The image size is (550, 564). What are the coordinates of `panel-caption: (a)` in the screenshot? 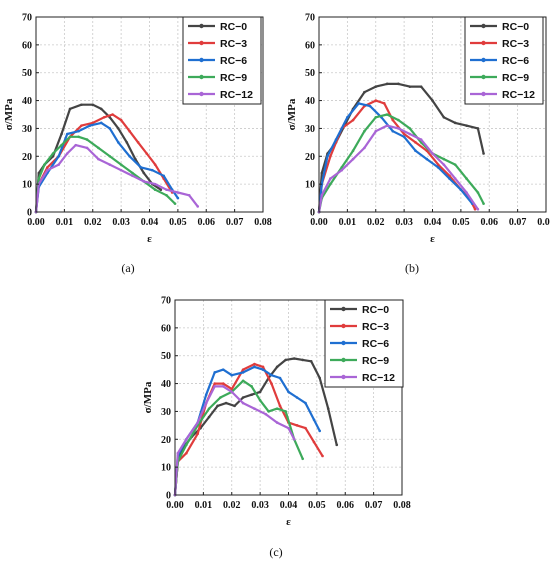 It's located at (127, 268).